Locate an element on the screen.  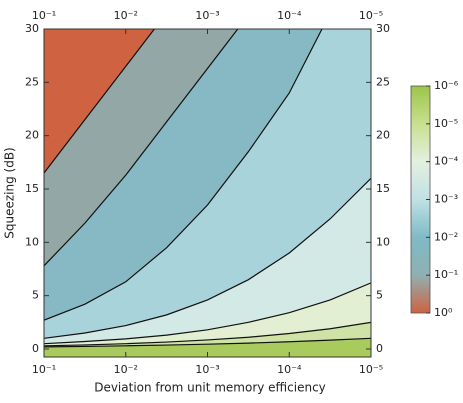
y-tick-label: 15 is located at coordinates (32, 188).